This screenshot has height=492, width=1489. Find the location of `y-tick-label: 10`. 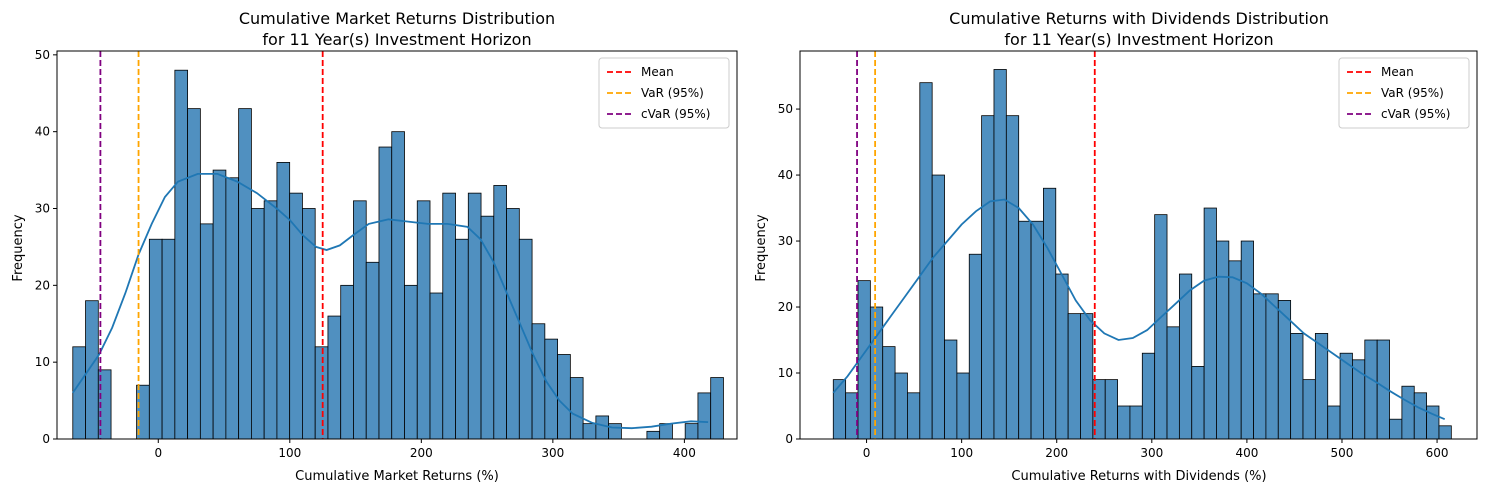

y-tick-label: 10 is located at coordinates (42, 362).